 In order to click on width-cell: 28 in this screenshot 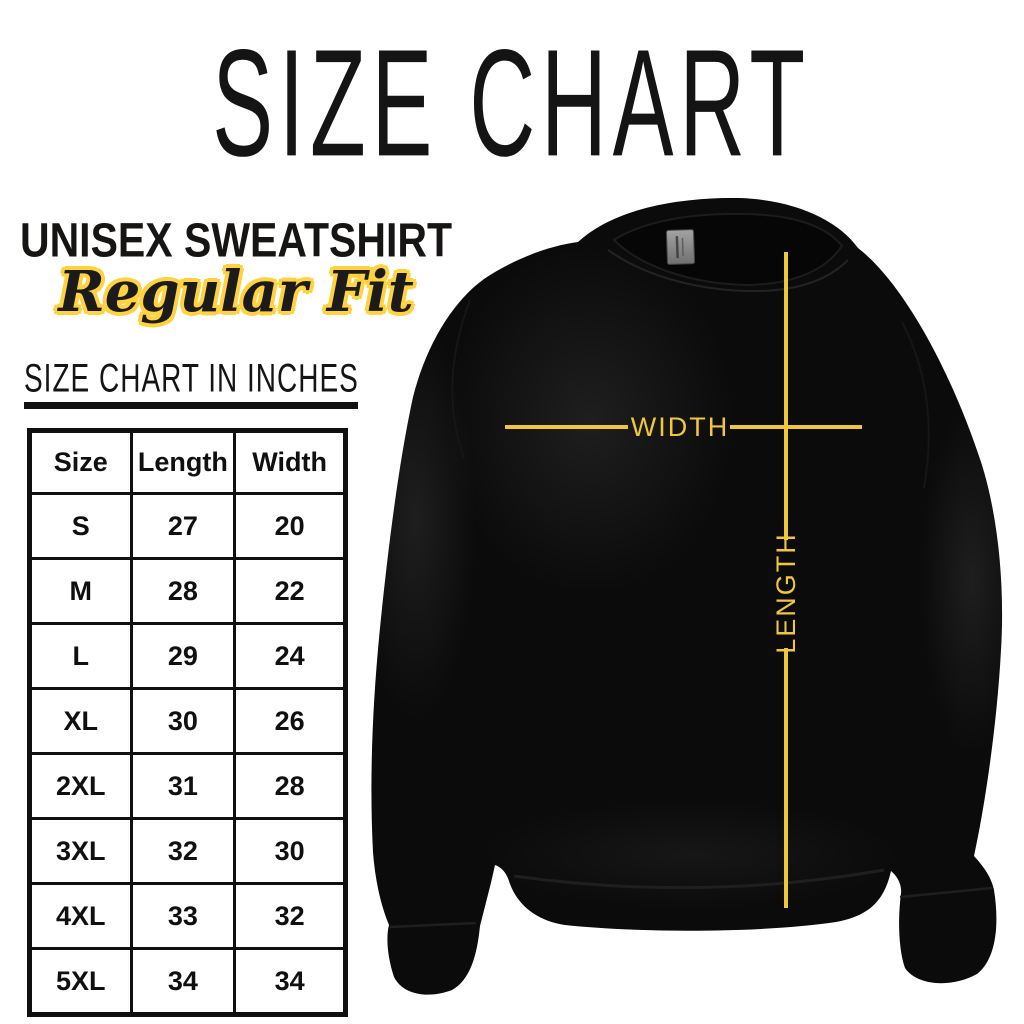, I will do `click(290, 786)`.